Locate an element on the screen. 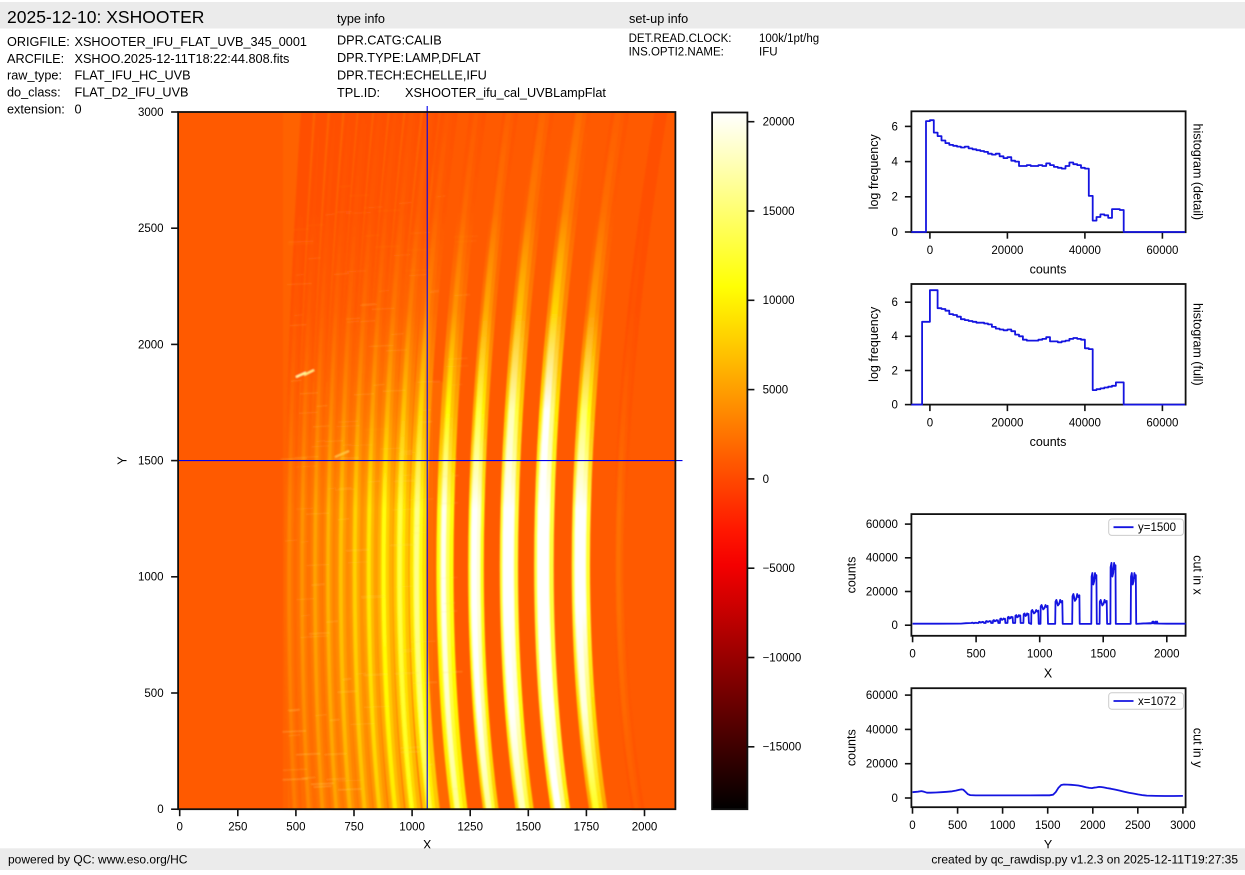 This screenshot has height=875, width=1245. svg-text: raw_type: is located at coordinates (34, 76).